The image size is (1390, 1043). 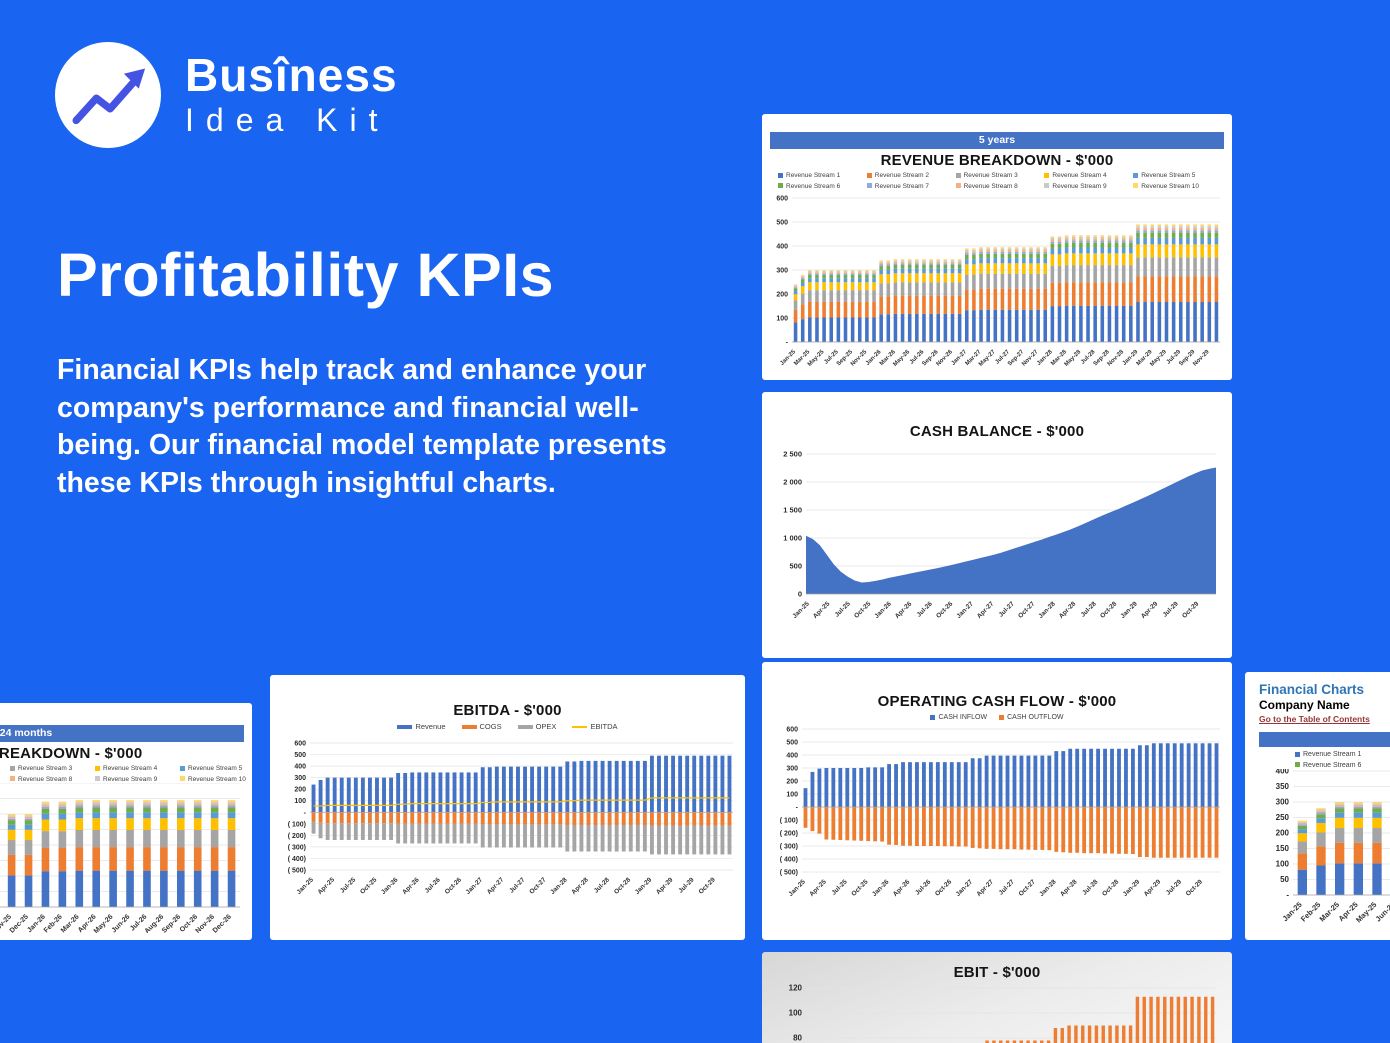 I want to click on svg-text: Apr-29, so click(x=1153, y=888).